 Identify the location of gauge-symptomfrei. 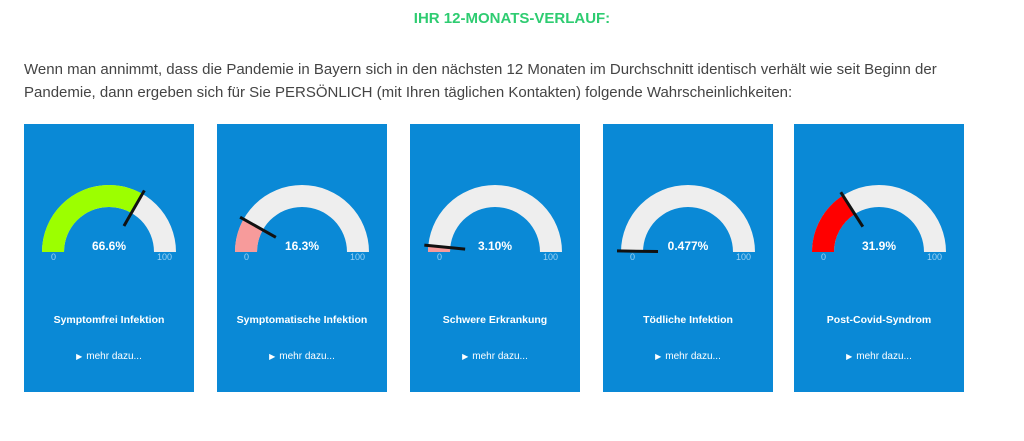
(109, 218).